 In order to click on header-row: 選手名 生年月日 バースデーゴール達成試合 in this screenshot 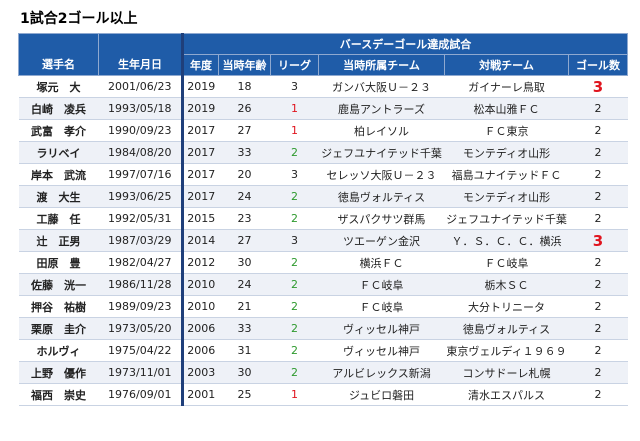, I will do `click(323, 54)`.